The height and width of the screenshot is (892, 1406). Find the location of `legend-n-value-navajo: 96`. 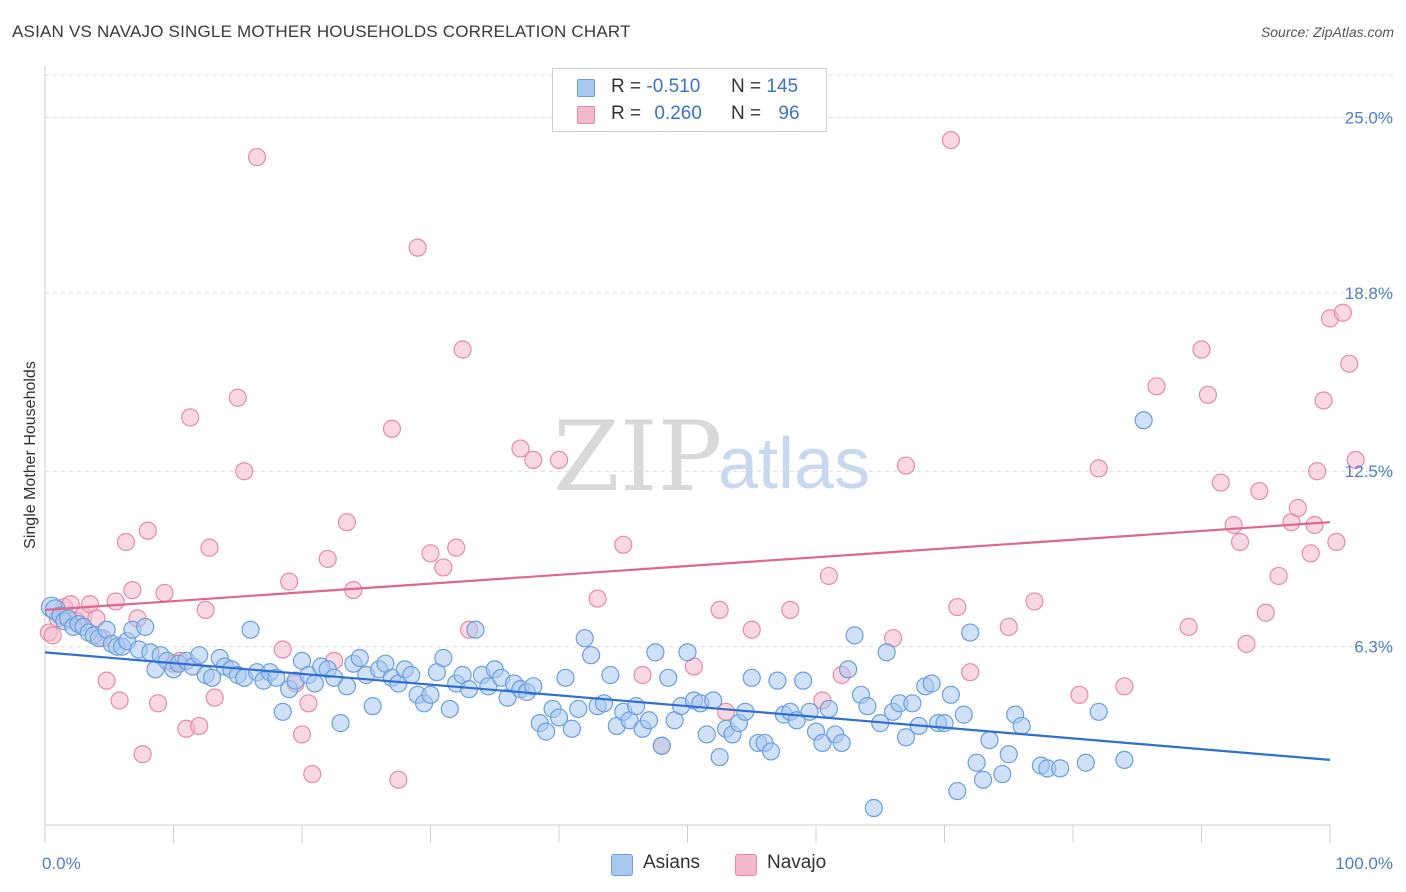

legend-n-value-navajo: 96 is located at coordinates (789, 113).